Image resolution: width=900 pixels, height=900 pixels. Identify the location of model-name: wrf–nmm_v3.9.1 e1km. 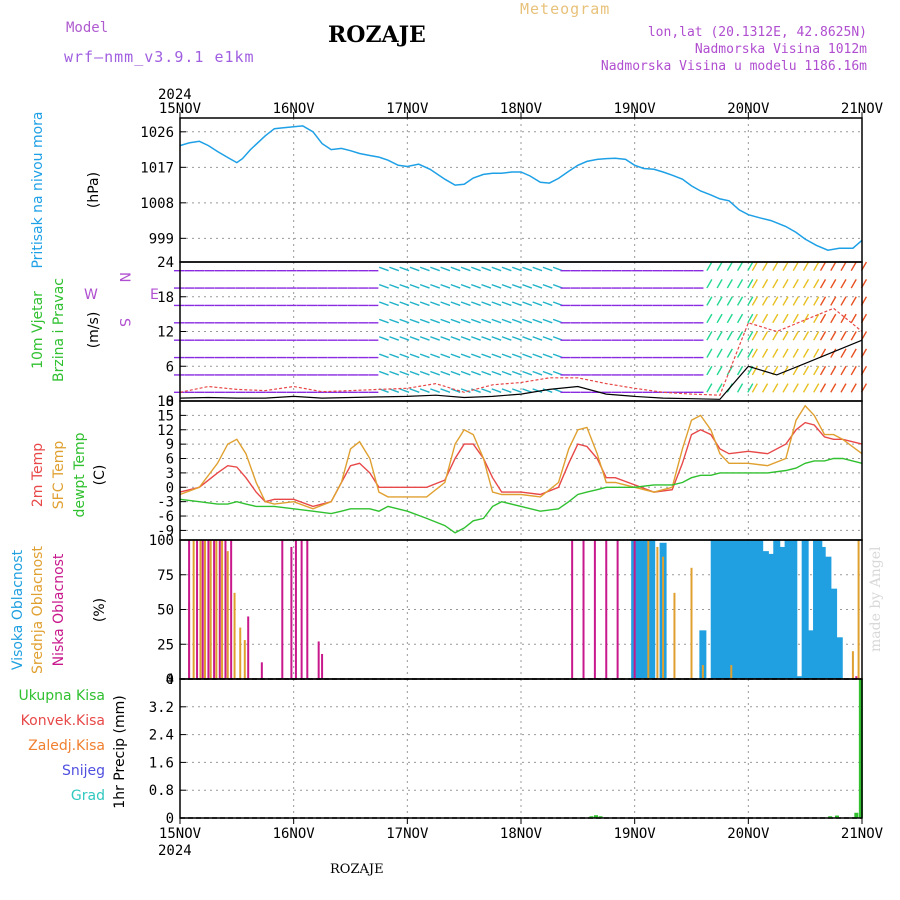
(159, 57).